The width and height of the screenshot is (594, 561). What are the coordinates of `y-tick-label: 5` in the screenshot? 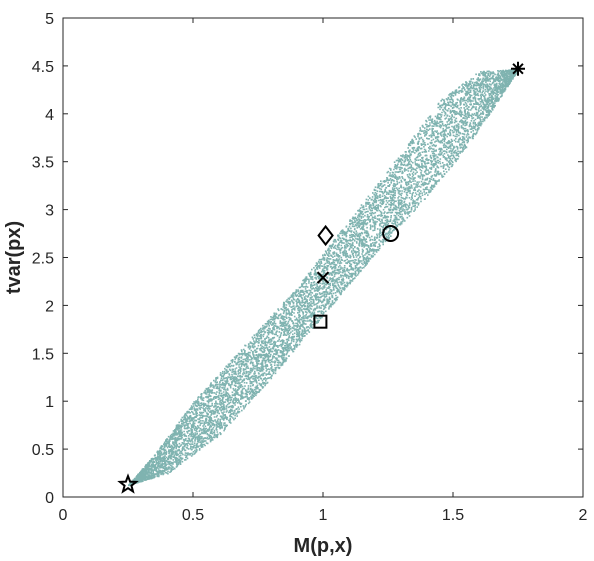 It's located at (49, 19).